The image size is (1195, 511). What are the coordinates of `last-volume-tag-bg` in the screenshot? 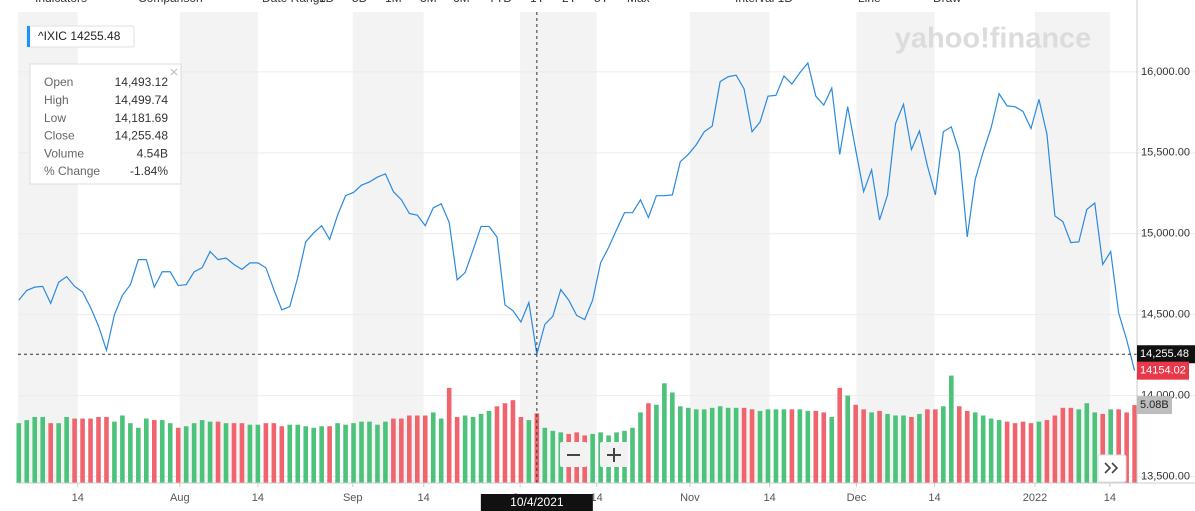 It's located at (1154, 405).